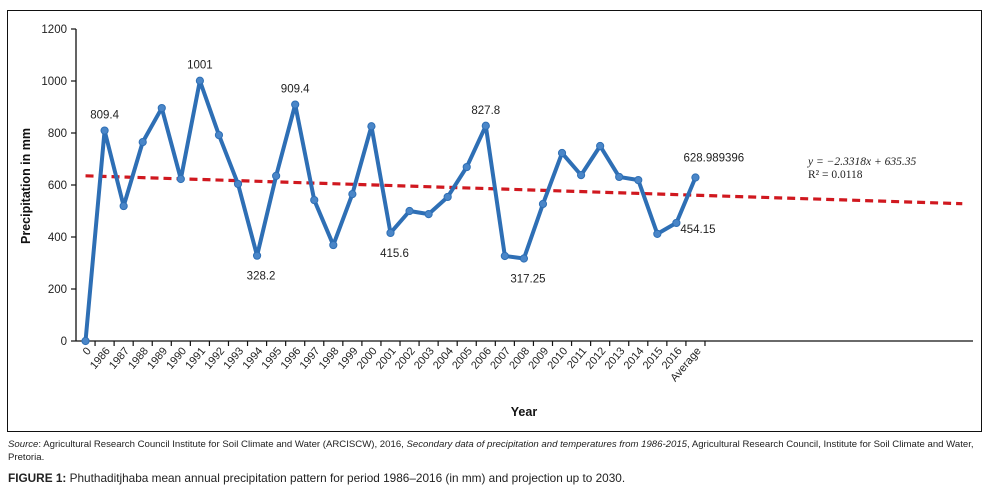 The height and width of the screenshot is (493, 995). I want to click on data-label: 628.989396, so click(713, 158).